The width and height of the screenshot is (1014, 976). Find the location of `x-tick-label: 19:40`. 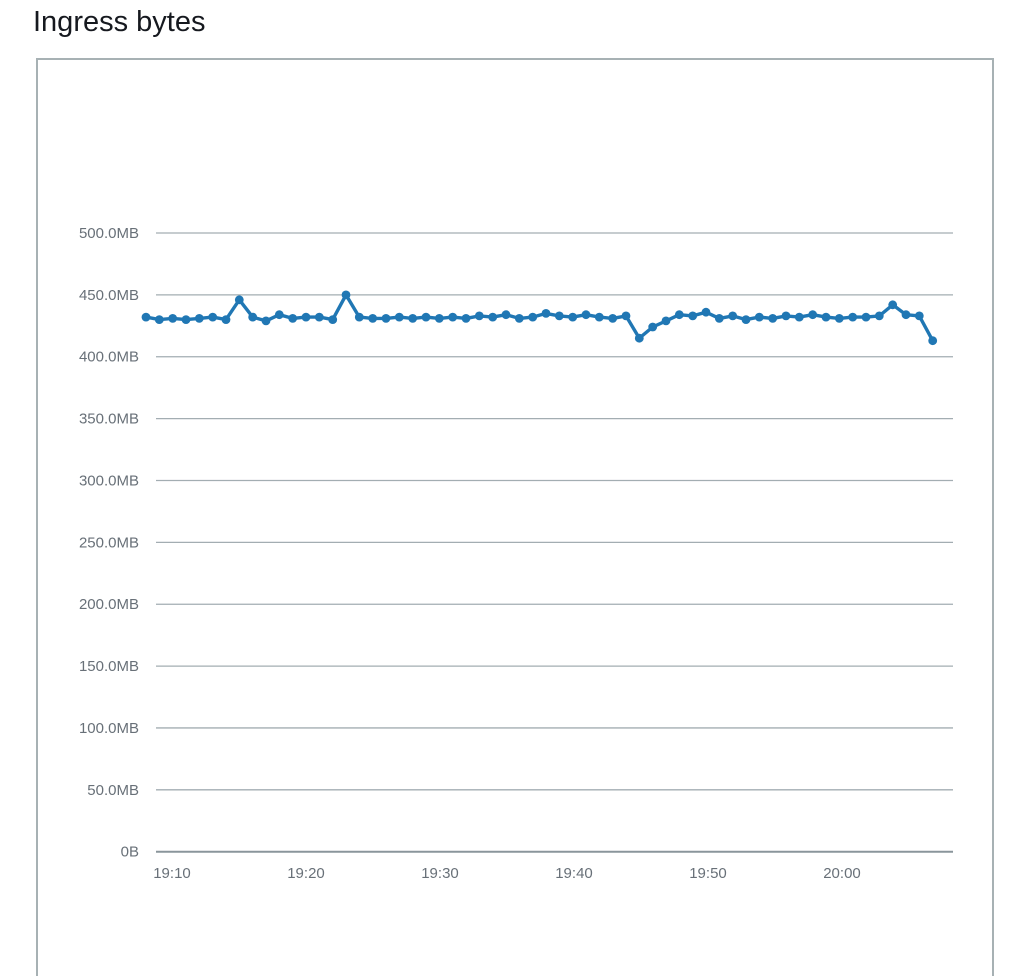

x-tick-label: 19:40 is located at coordinates (574, 873).